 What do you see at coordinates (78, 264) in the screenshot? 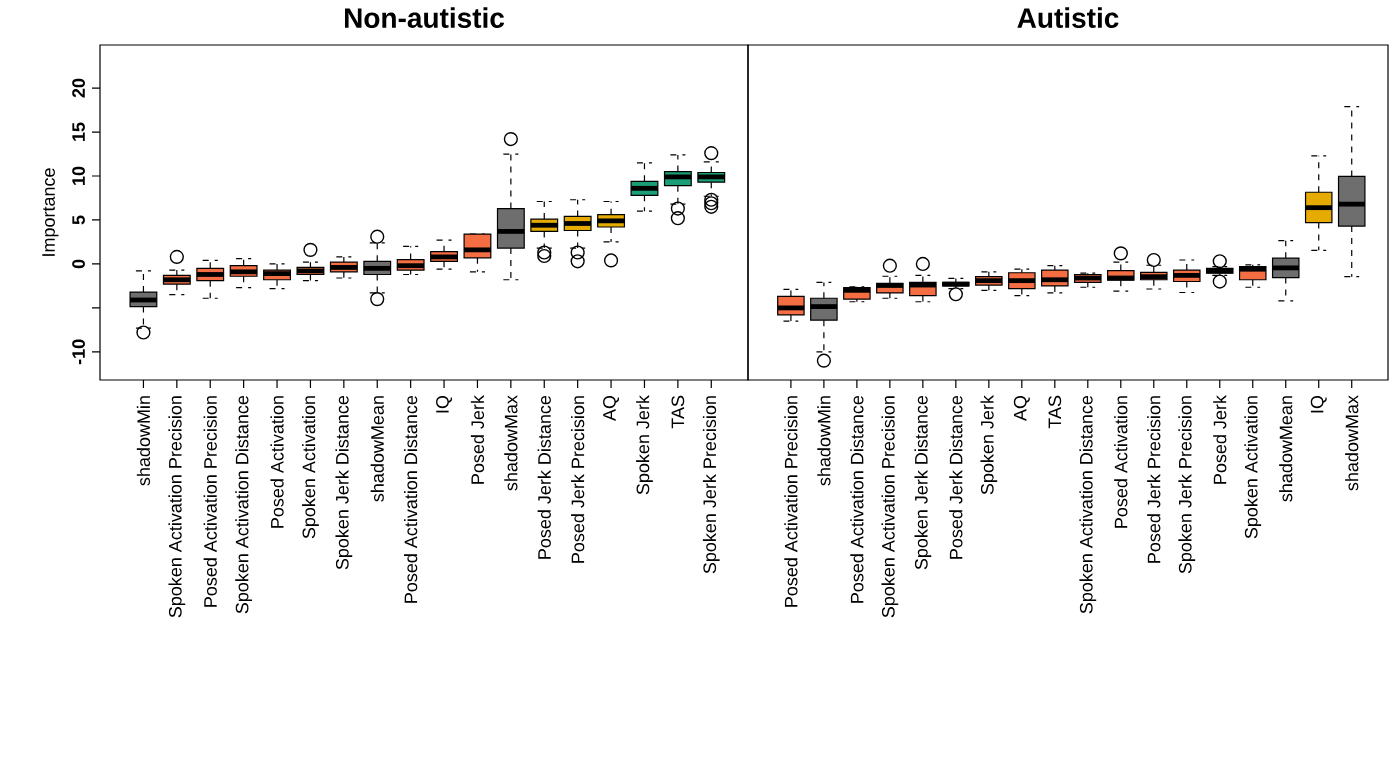
I see `y-tick-label: 0` at bounding box center [78, 264].